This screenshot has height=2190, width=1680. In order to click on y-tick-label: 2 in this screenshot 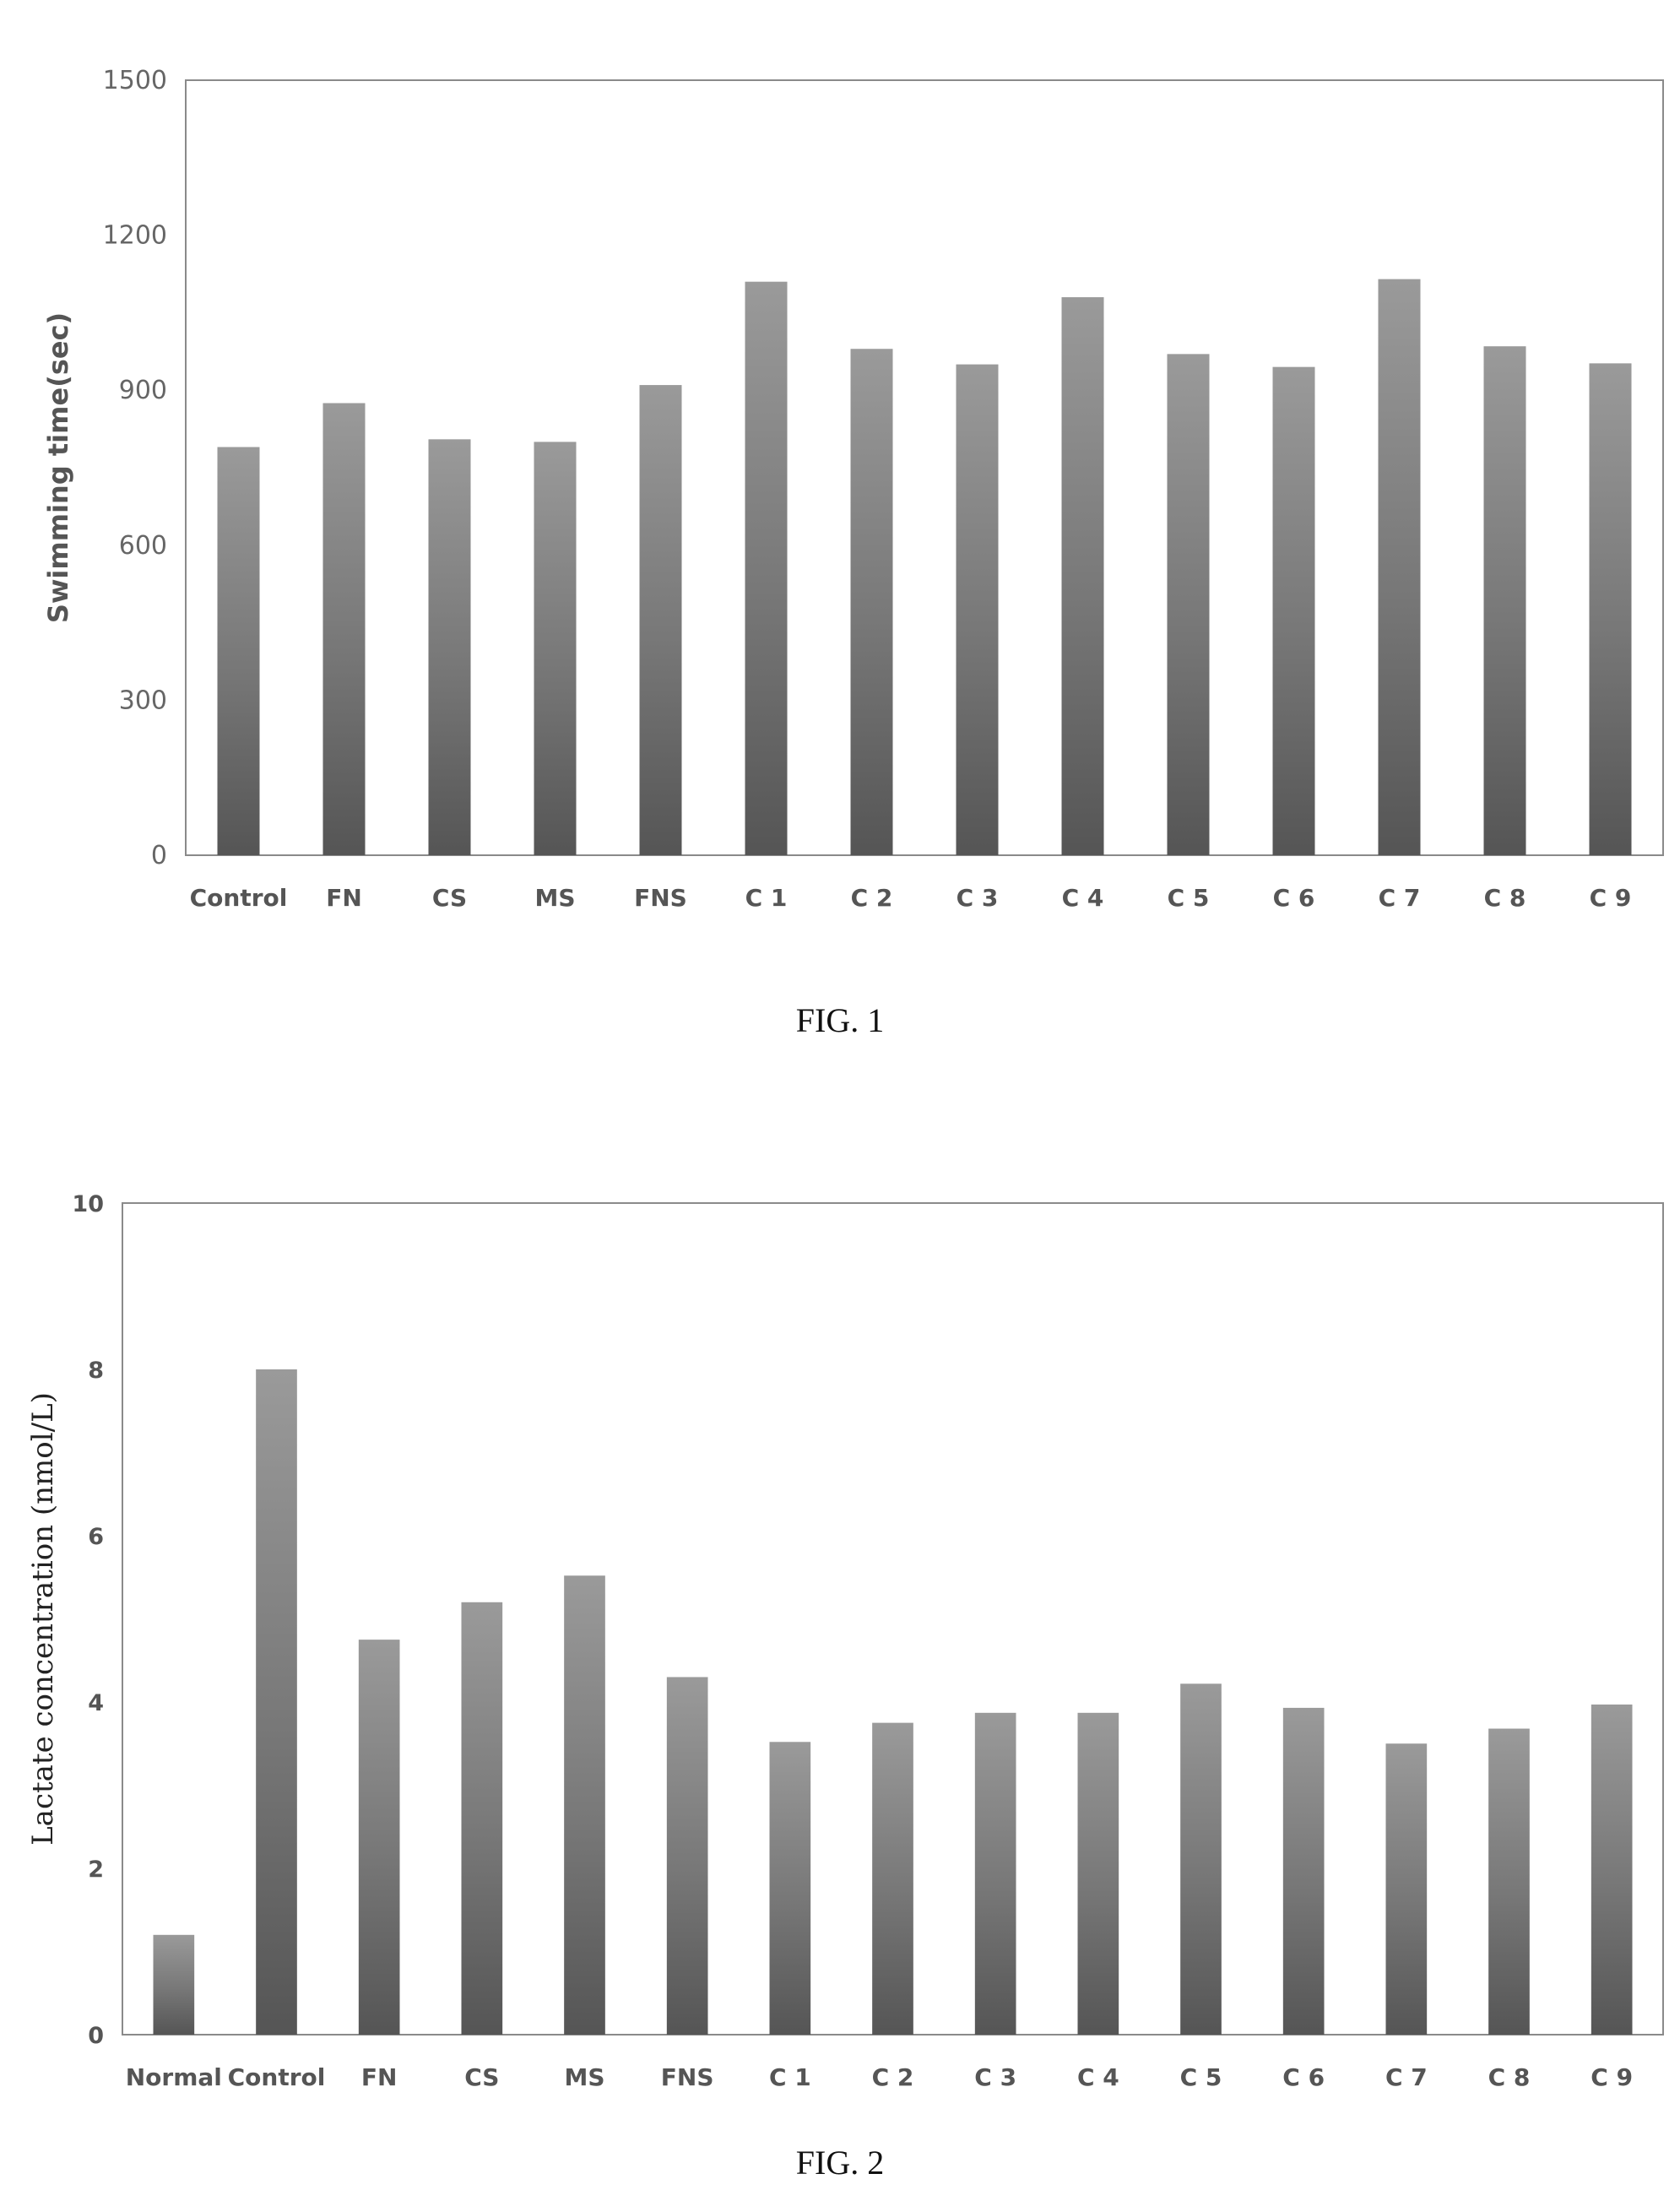, I will do `click(96, 1870)`.